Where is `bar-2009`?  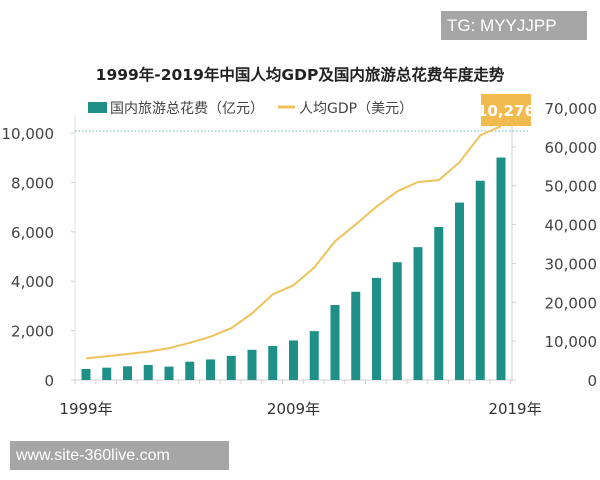
bar-2009 is located at coordinates (293, 360).